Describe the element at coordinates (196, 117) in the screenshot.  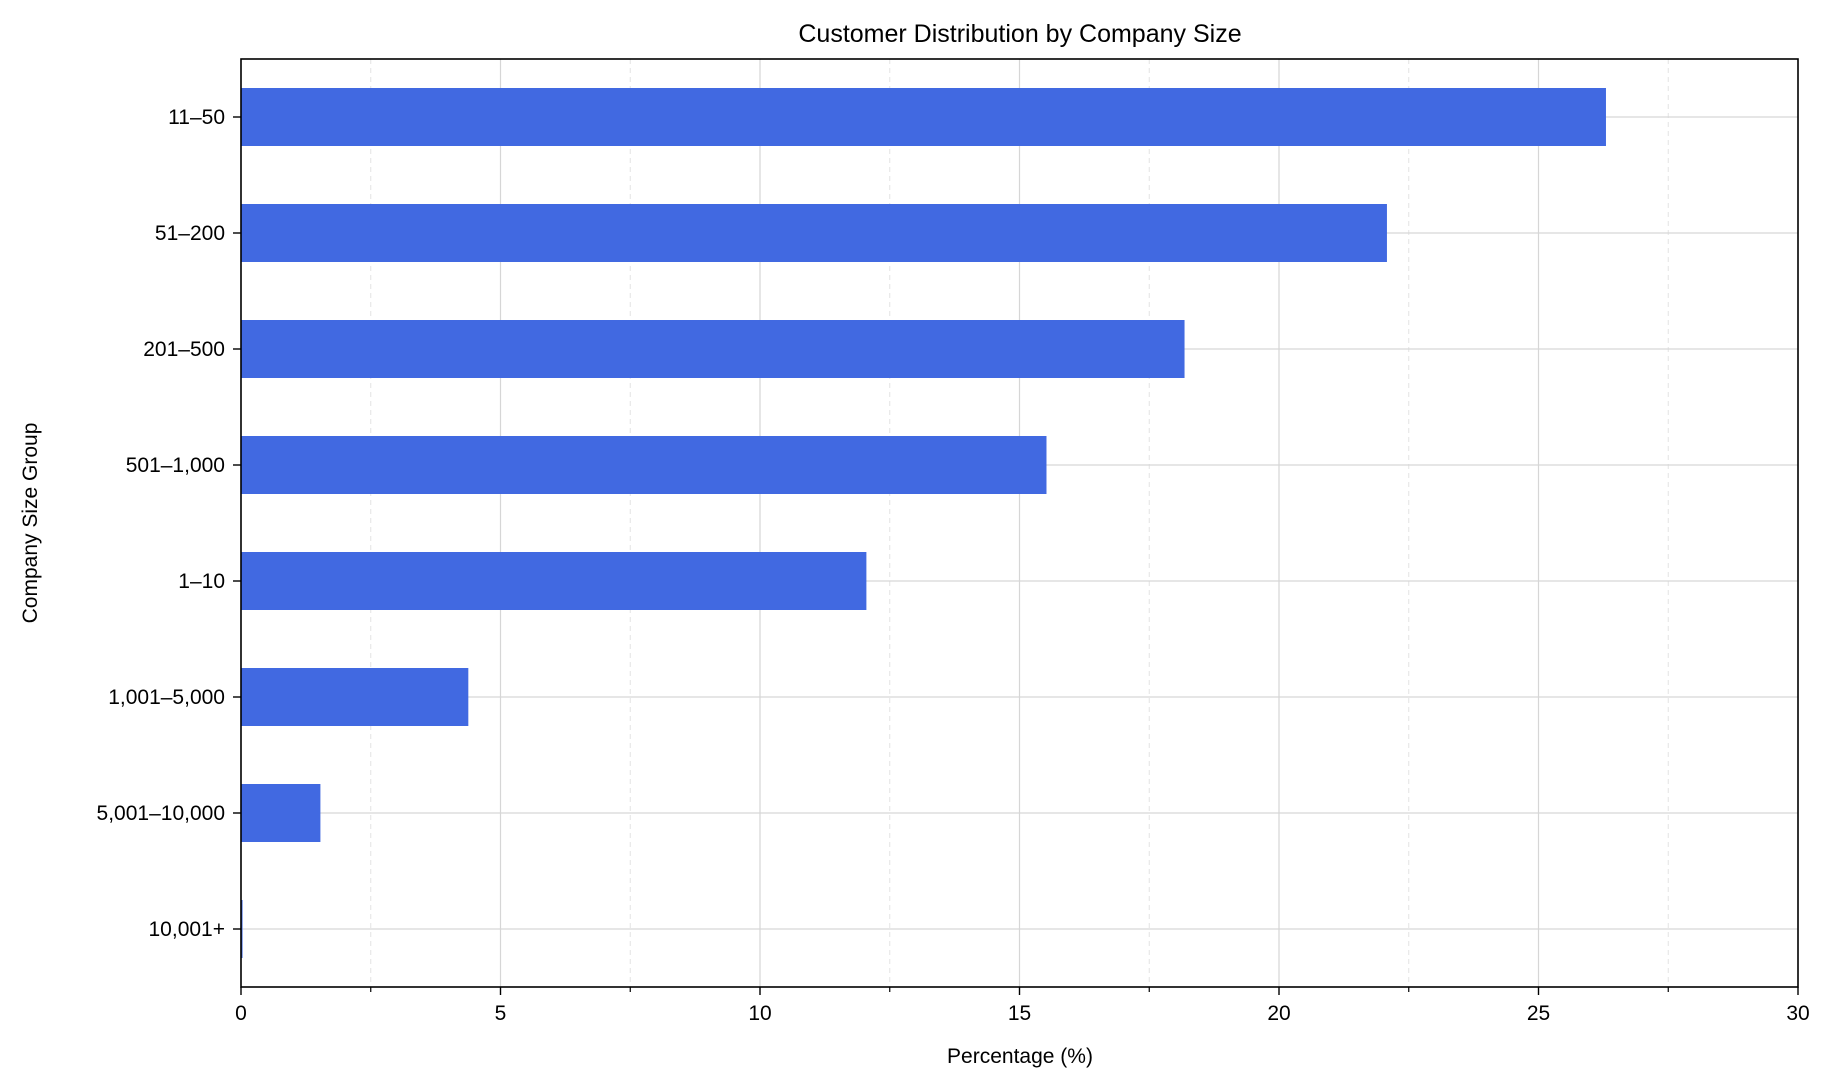
I see `y-tick-label: 11–50` at that location.